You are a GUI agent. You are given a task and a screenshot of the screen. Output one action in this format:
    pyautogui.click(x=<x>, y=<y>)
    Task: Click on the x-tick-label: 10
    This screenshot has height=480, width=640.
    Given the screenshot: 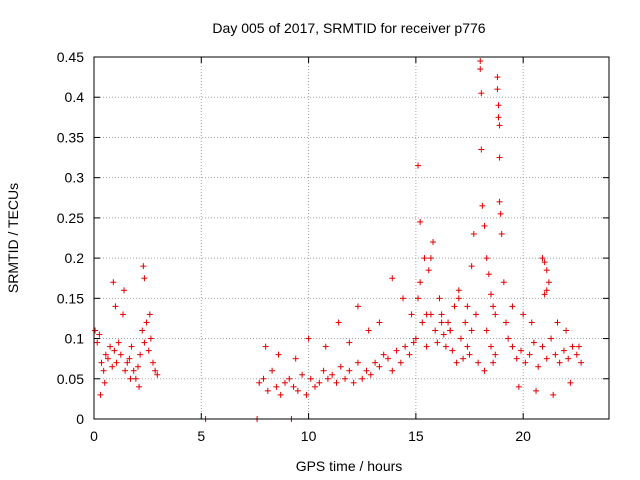 What is the action you would take?
    pyautogui.click(x=309, y=436)
    